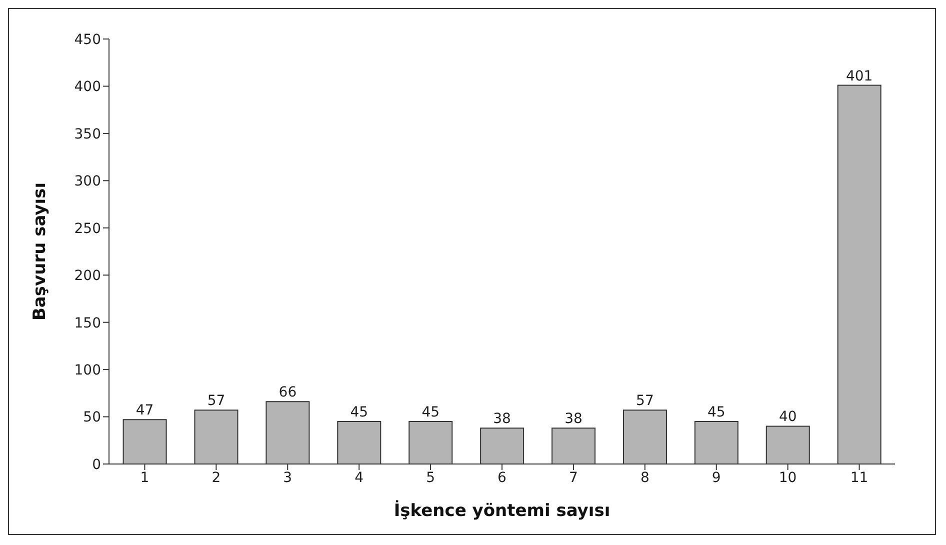  What do you see at coordinates (502, 478) in the screenshot?
I see `x-tick-label: 6` at bounding box center [502, 478].